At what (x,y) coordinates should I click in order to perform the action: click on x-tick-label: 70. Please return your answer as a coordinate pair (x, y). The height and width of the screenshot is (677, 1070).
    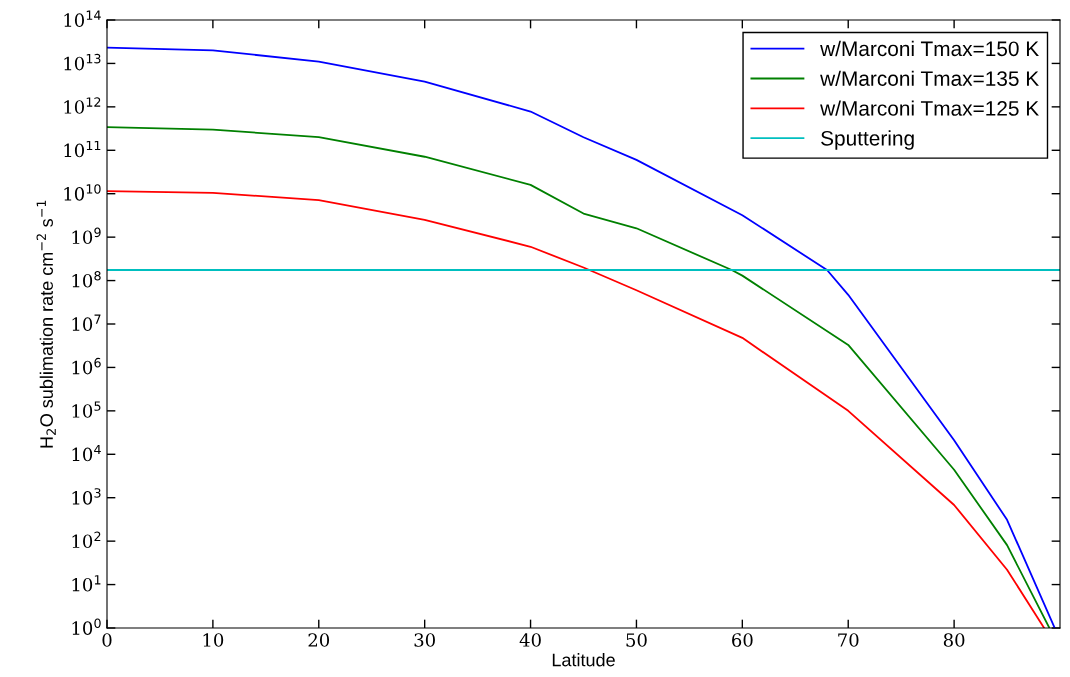
    Looking at the image, I should click on (848, 640).